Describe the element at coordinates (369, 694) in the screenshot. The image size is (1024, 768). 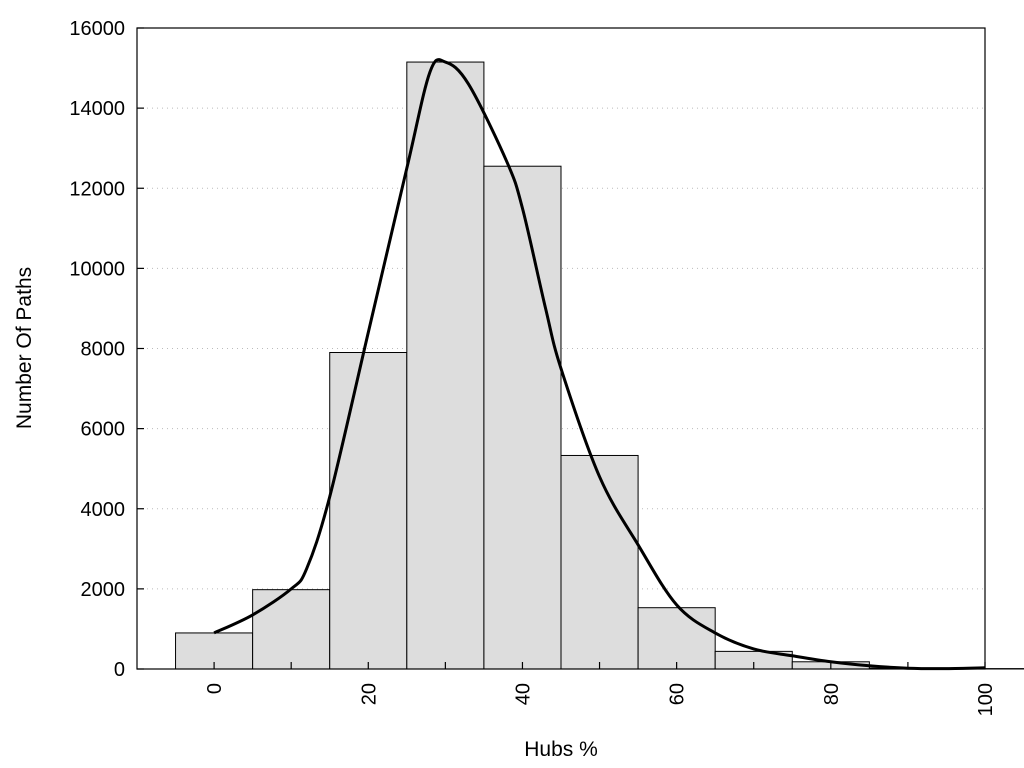
I see `x-tick-label-20: 20` at that location.